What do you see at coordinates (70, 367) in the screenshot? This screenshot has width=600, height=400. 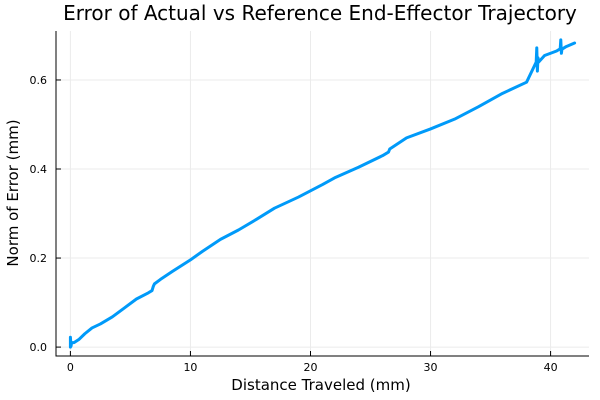 I see `x-tick-label: 0` at bounding box center [70, 367].